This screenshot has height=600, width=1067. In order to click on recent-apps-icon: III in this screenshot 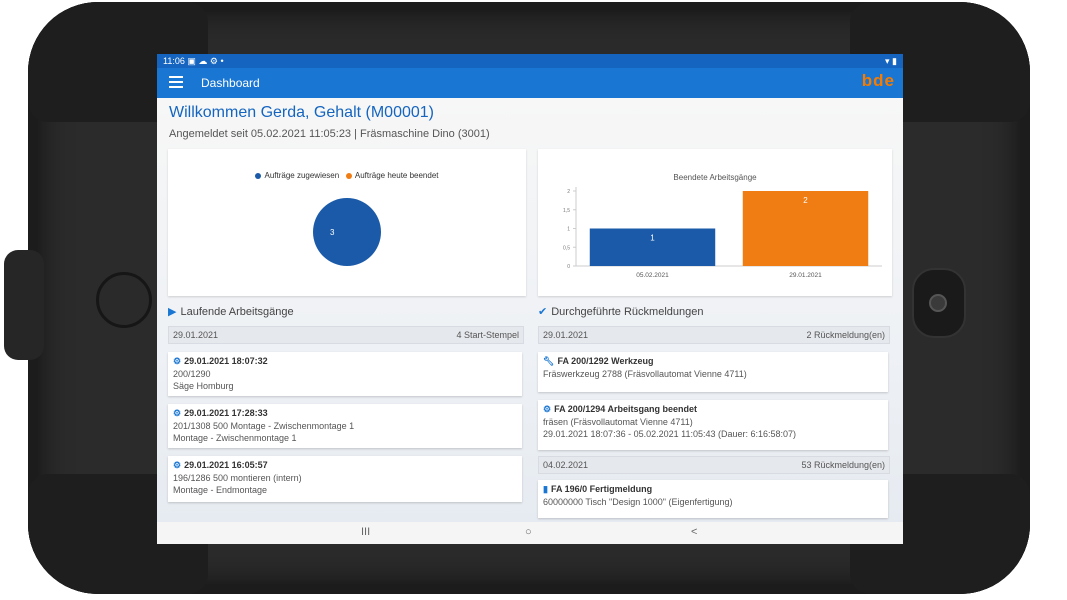, I will do `click(366, 532)`.